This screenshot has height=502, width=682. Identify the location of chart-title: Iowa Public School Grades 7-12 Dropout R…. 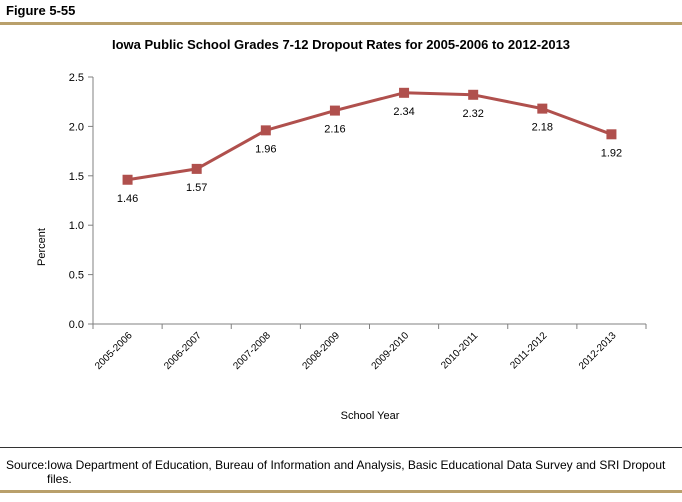
(341, 44).